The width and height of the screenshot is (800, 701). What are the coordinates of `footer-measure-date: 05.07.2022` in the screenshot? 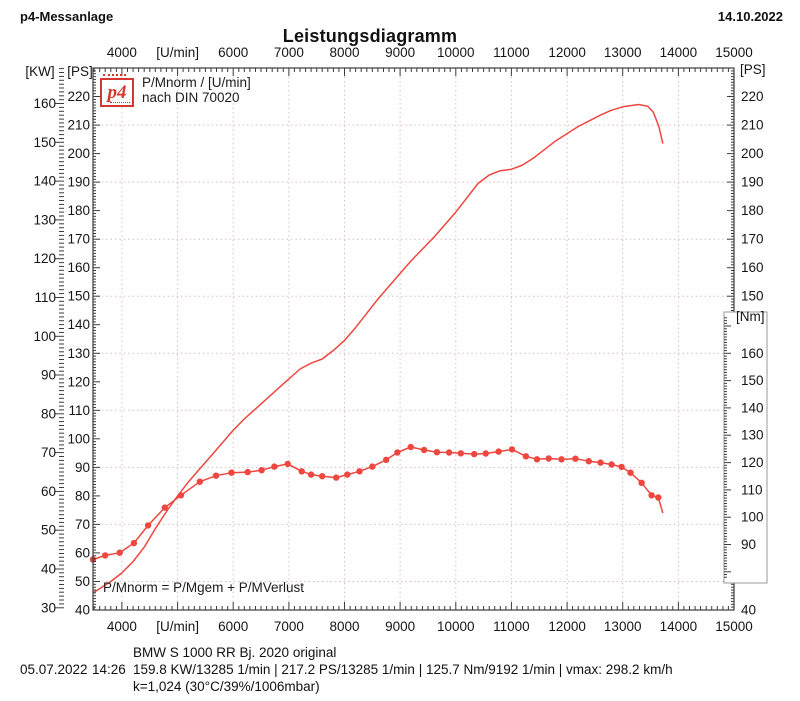 It's located at (54, 669).